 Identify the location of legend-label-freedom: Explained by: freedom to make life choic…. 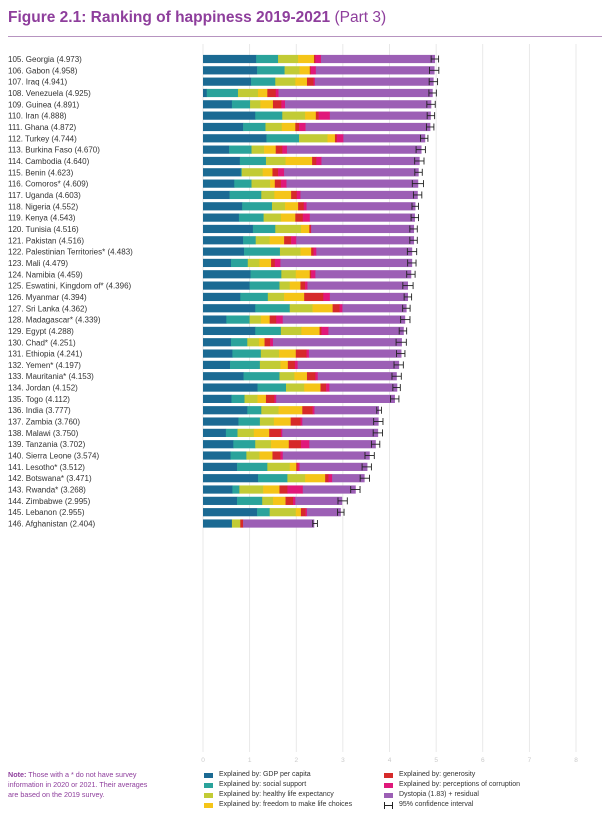
(286, 804).